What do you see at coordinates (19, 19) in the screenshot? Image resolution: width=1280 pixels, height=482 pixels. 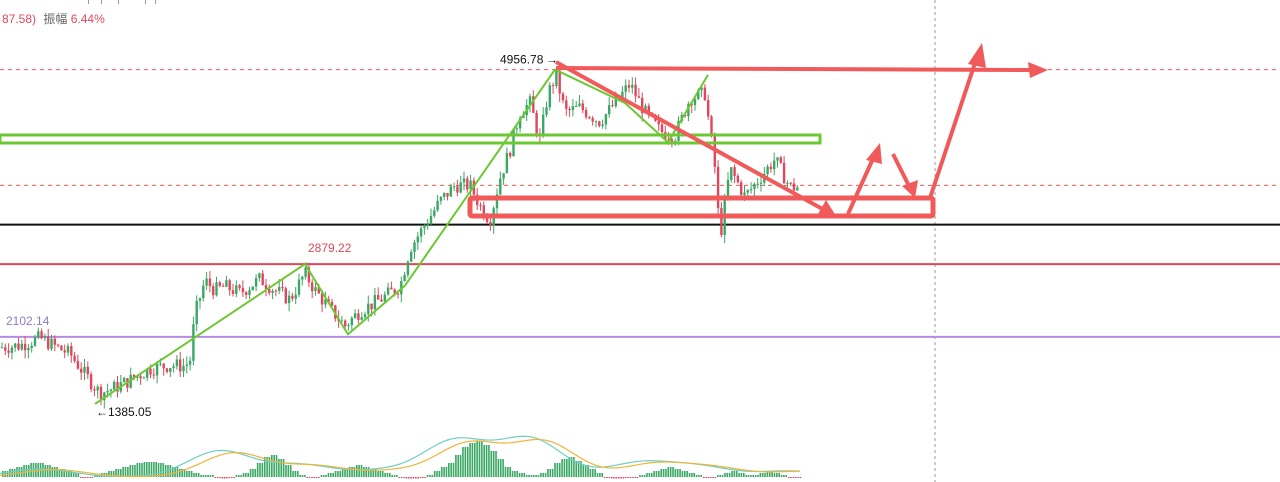 I see `header-prefix: 87.58)` at bounding box center [19, 19].